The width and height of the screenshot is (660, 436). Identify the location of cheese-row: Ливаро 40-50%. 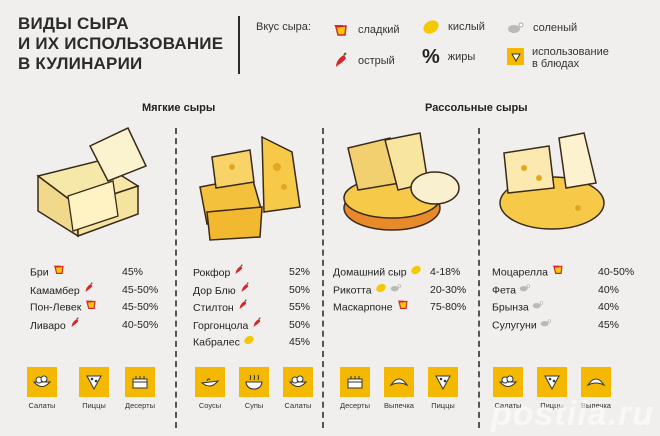
(102, 325).